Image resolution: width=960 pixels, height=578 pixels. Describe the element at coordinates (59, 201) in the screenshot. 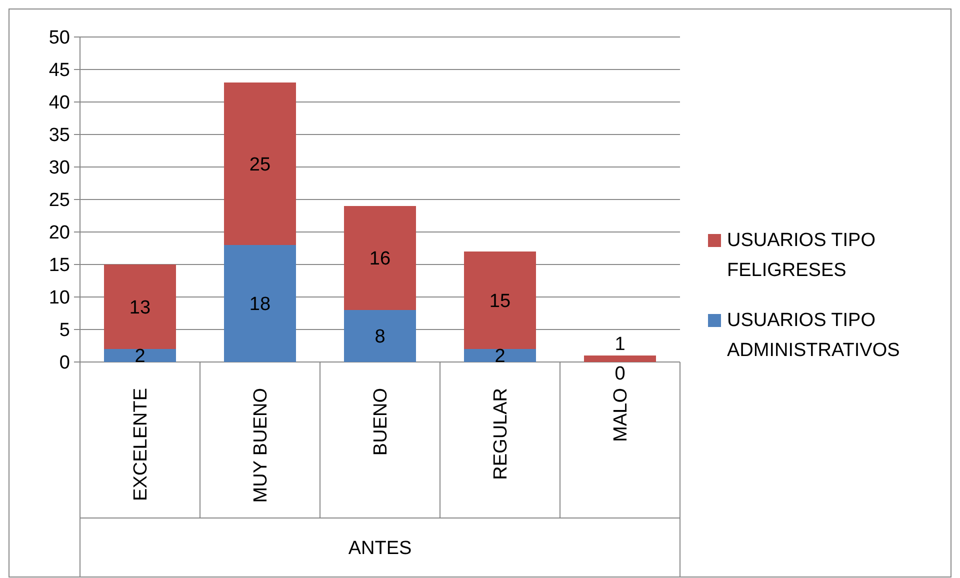

I see `y-tick-label: 25` at that location.